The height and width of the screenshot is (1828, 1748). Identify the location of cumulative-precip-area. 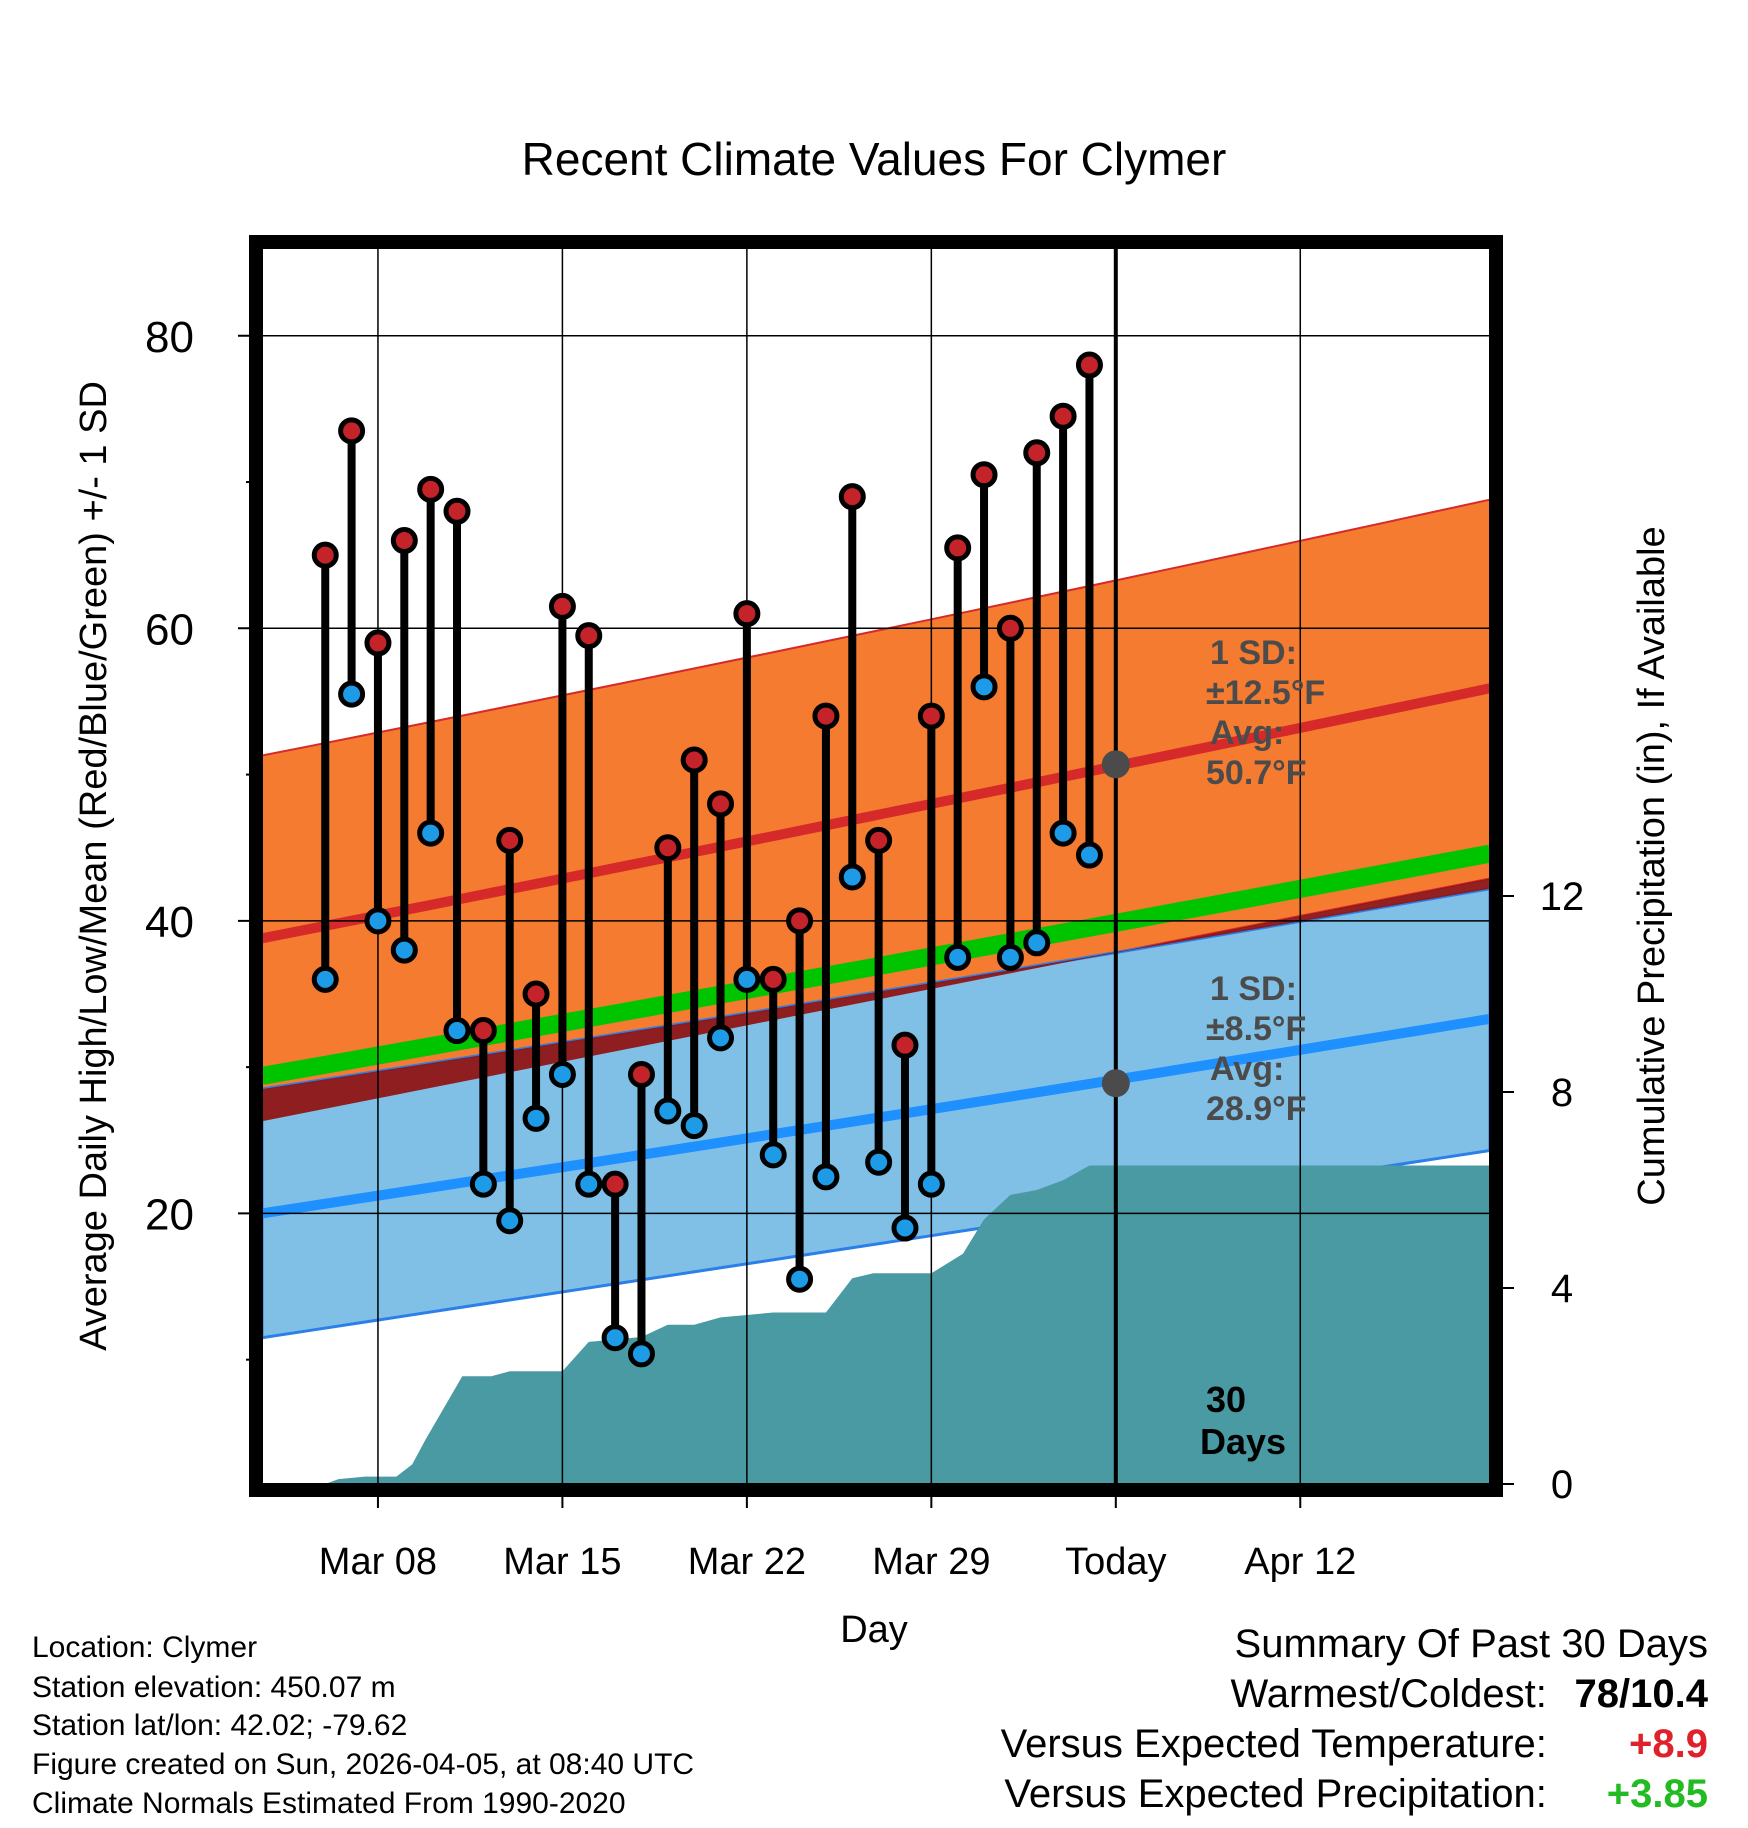
(876, 1324).